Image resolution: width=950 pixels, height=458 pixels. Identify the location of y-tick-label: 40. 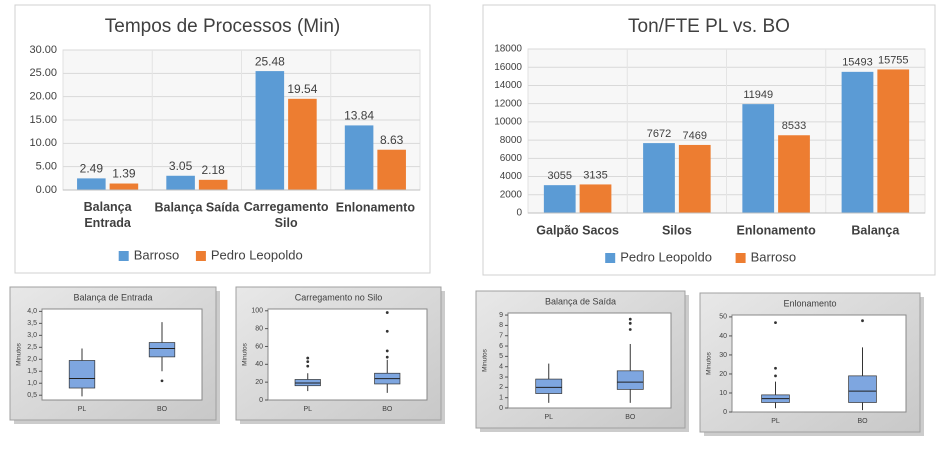
(723, 336).